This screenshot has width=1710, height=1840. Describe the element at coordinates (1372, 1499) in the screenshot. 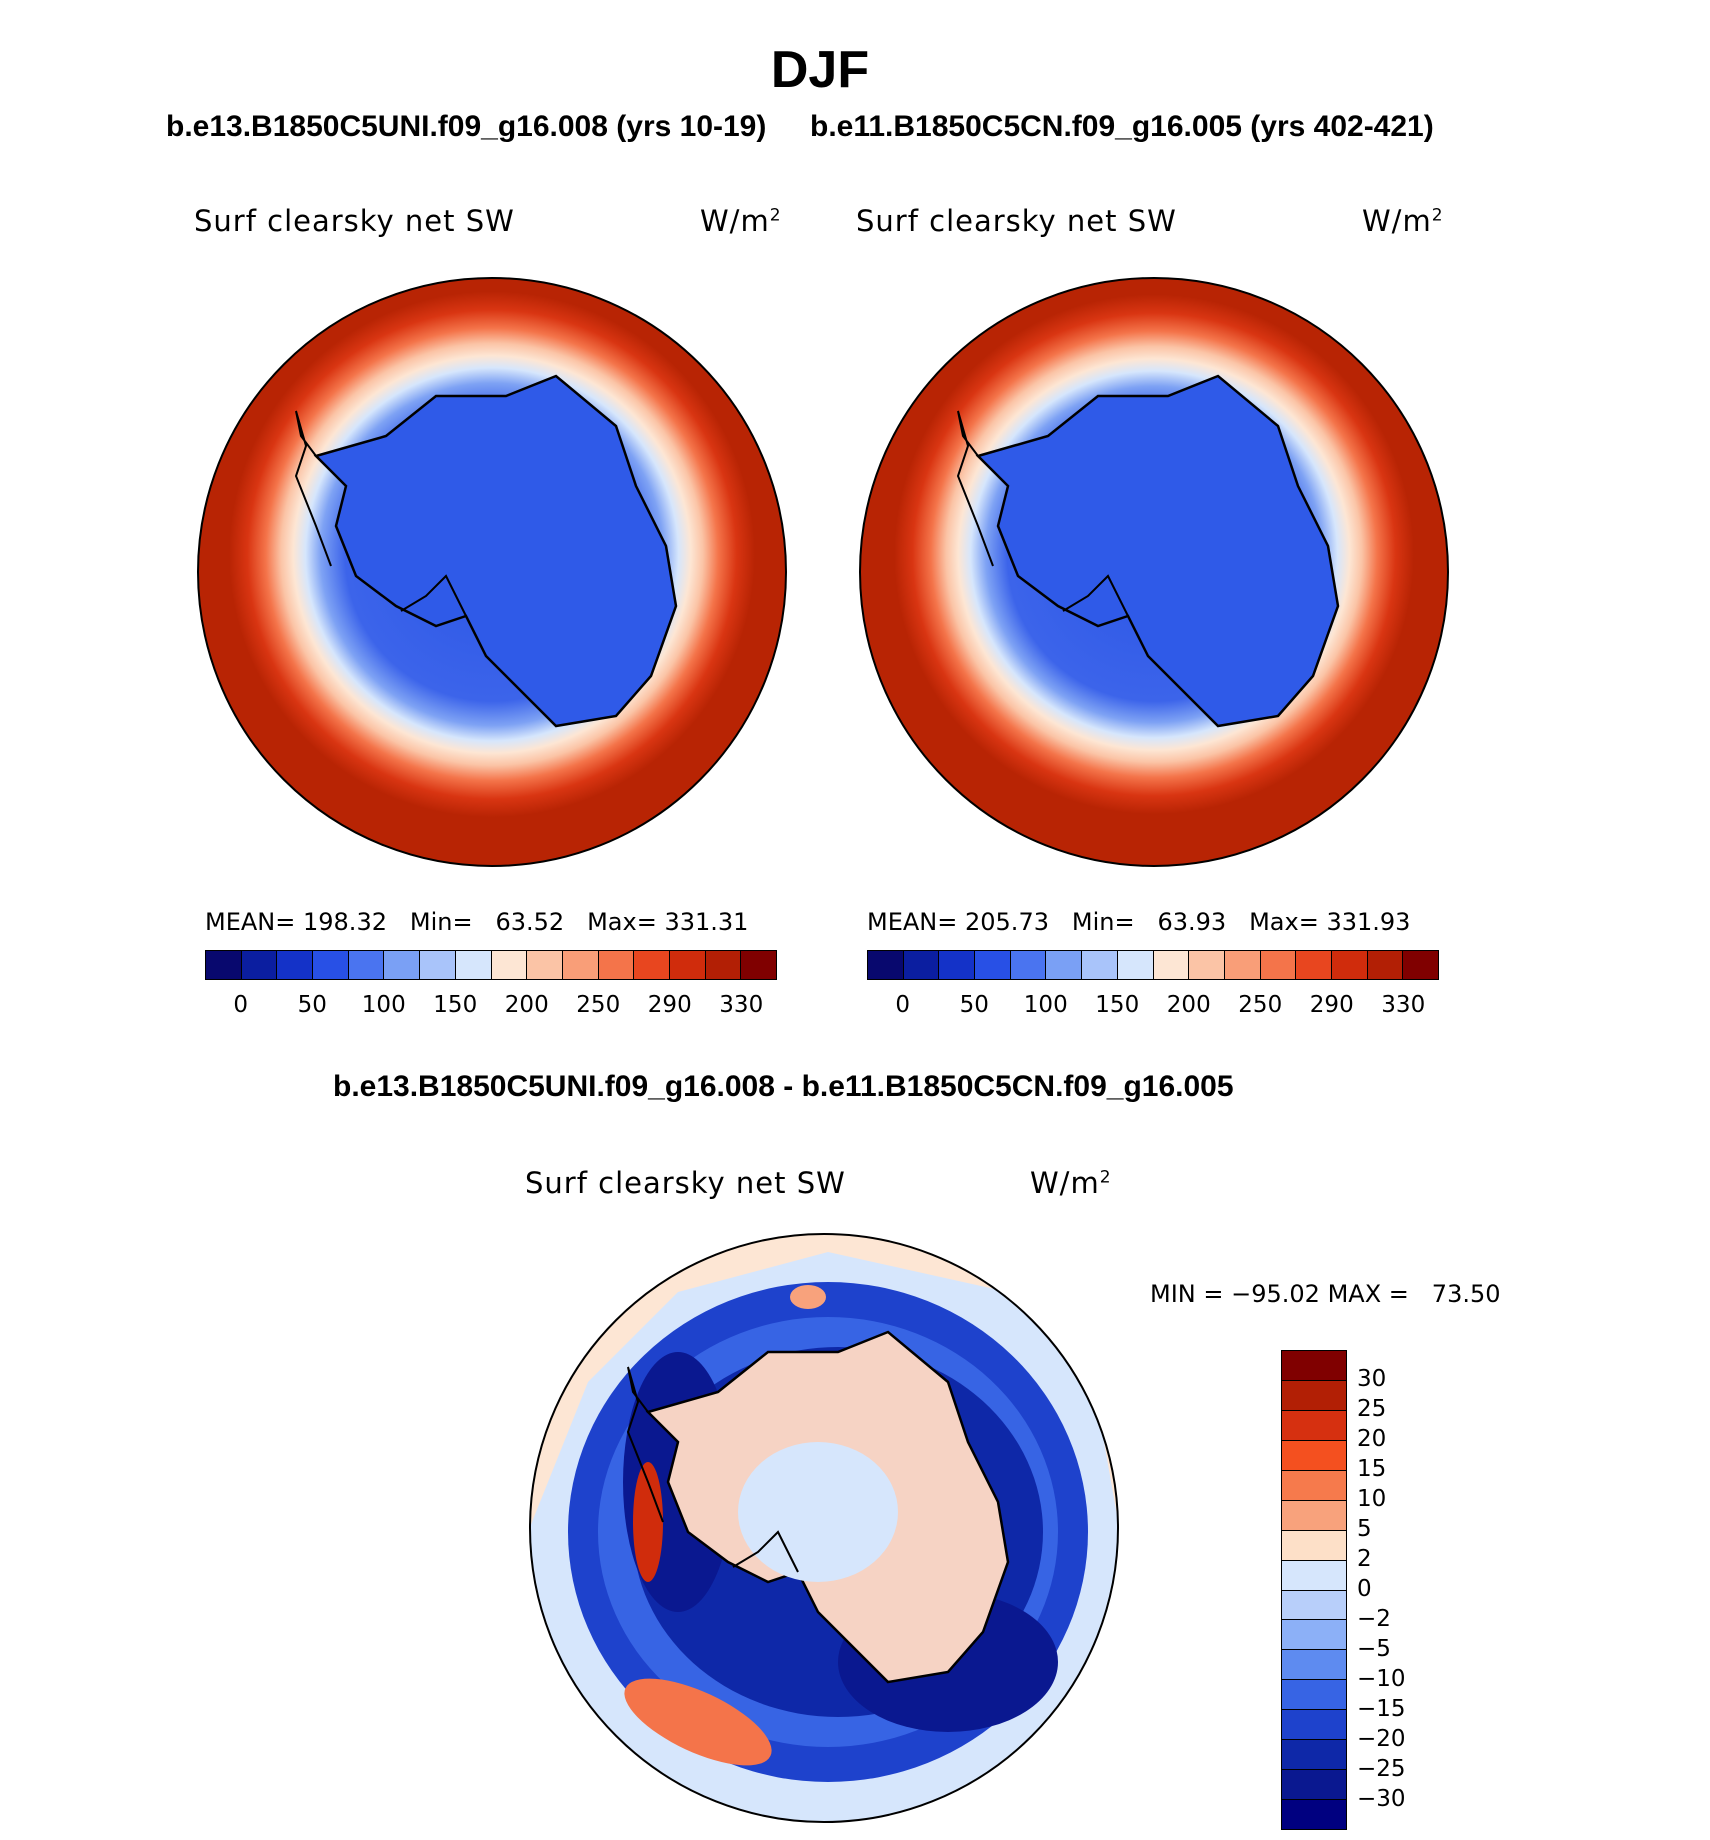

I see `diff-colorbar-tick-label: 10` at that location.